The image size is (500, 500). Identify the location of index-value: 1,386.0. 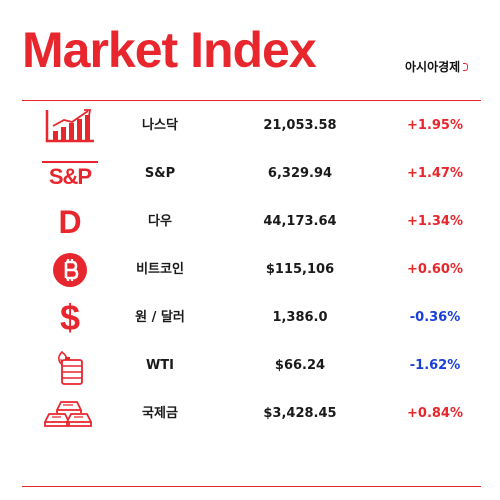
(300, 317).